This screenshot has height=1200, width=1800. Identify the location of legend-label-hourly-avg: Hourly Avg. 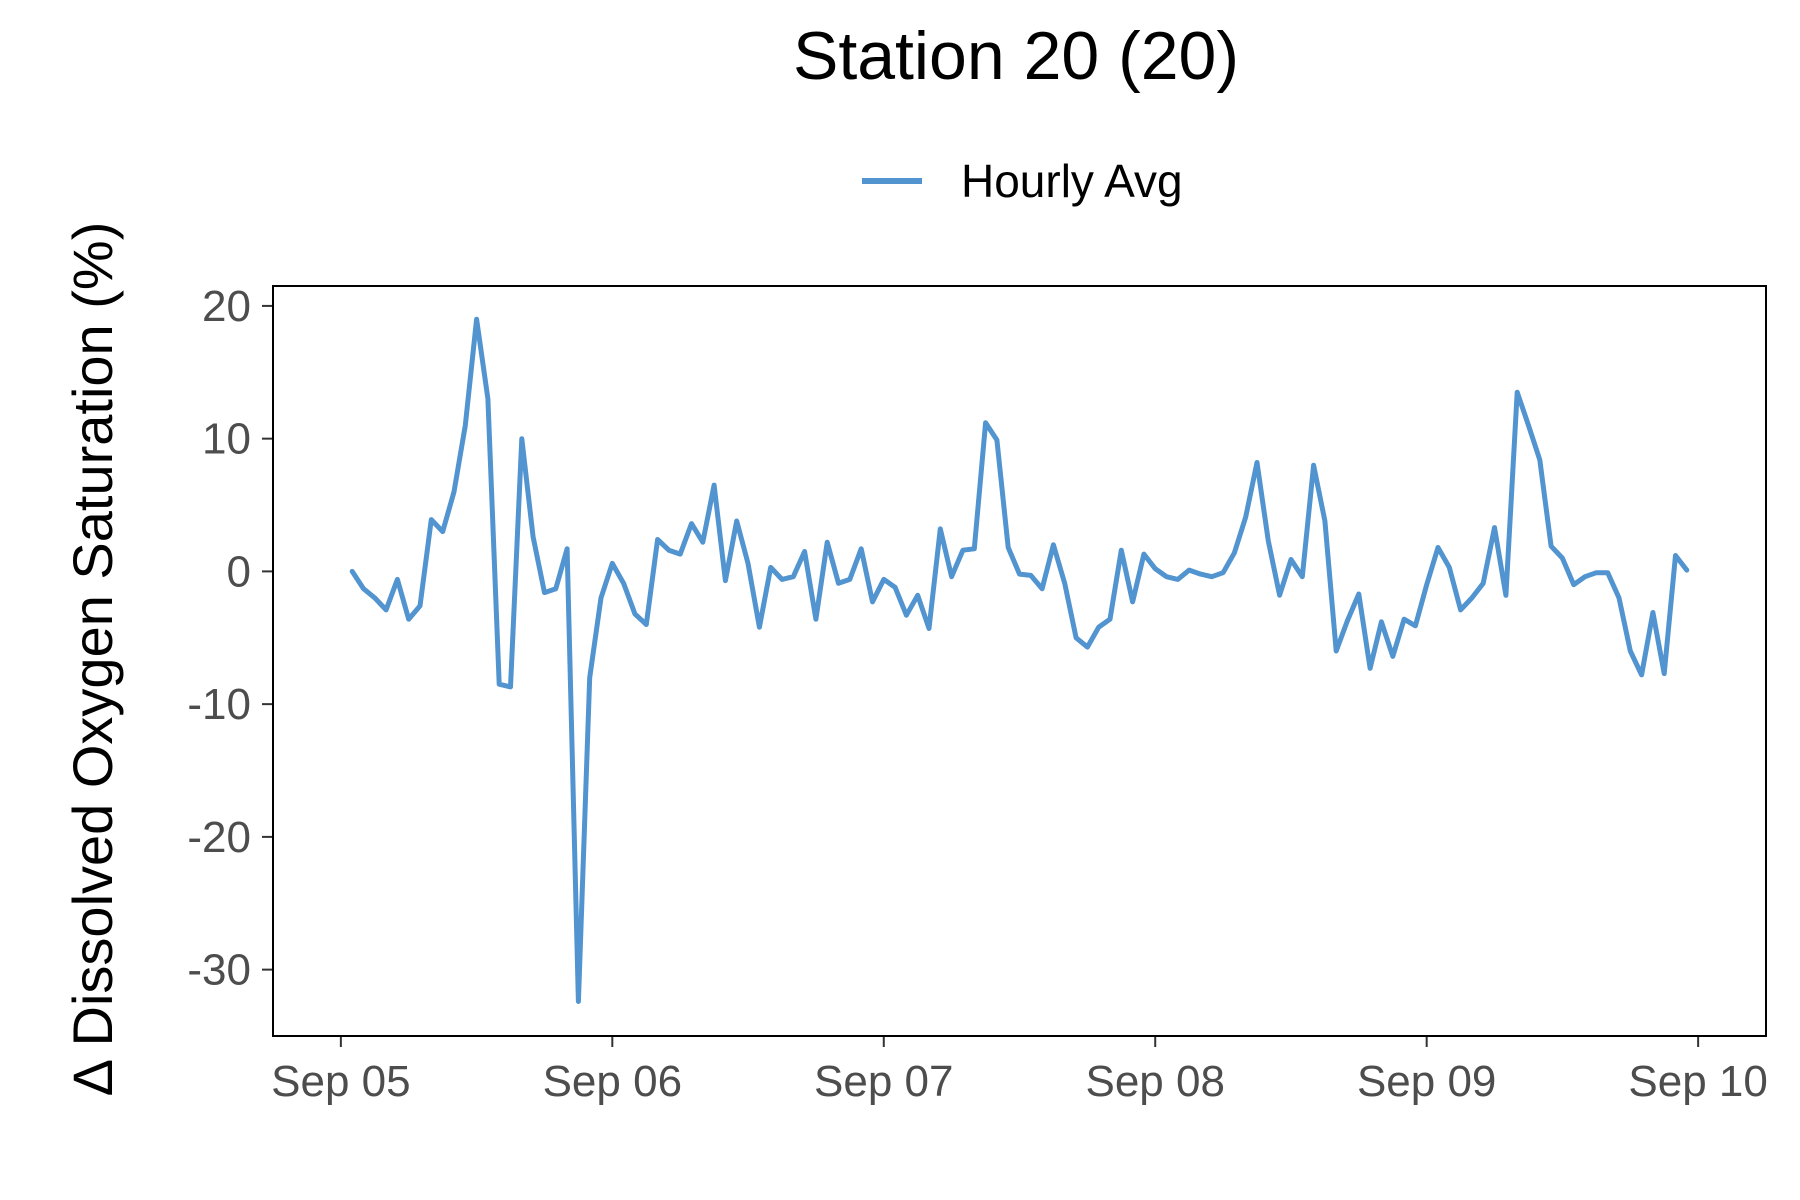
(1072, 181).